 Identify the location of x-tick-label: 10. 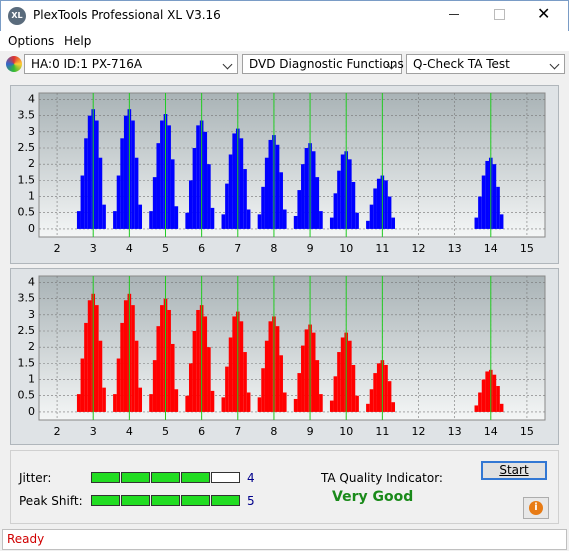
(346, 431).